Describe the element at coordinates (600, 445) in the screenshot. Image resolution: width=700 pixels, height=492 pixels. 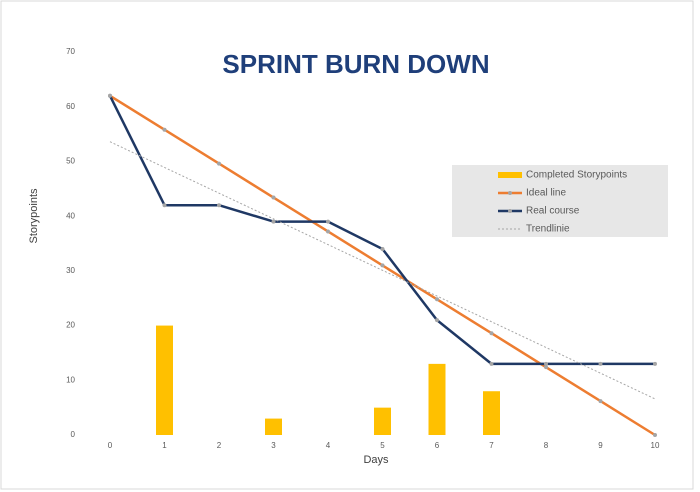
I see `x-tick-label: 9` at that location.